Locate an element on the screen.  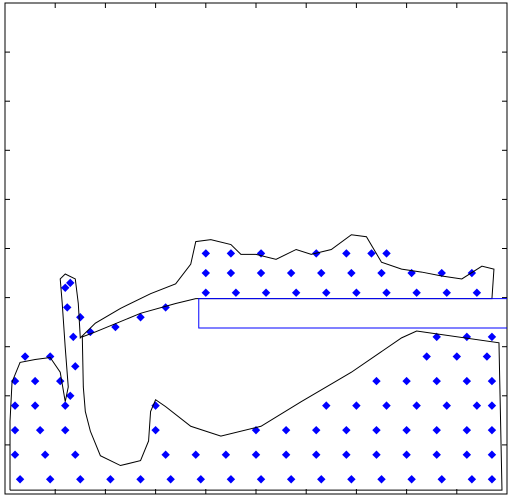
outline is located at coordinates (352, 313).